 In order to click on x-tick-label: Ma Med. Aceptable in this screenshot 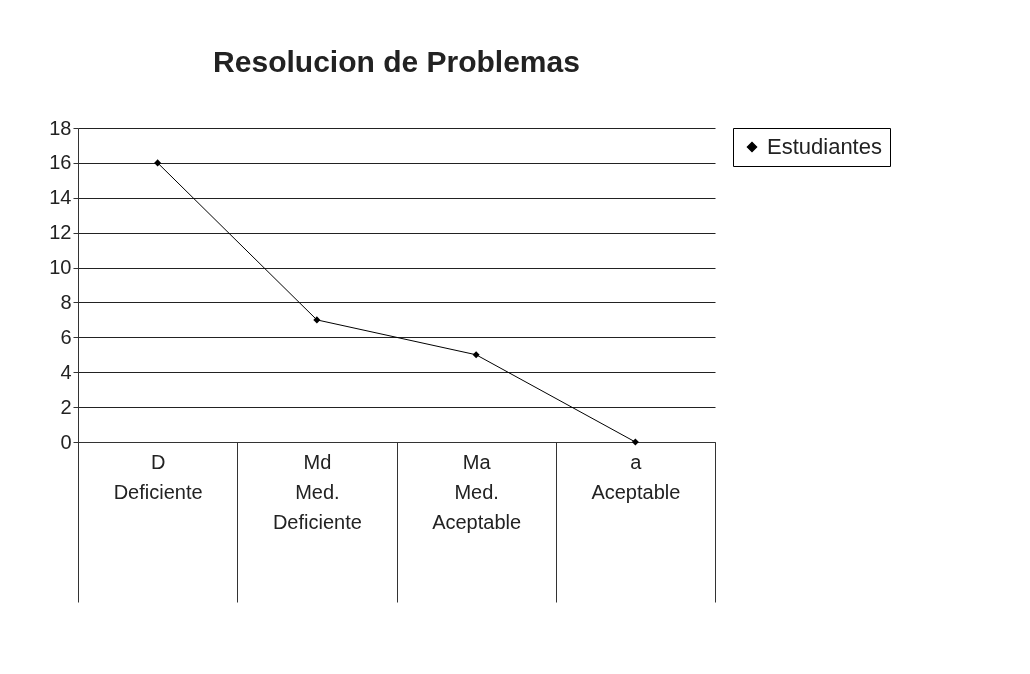, I will do `click(477, 491)`.